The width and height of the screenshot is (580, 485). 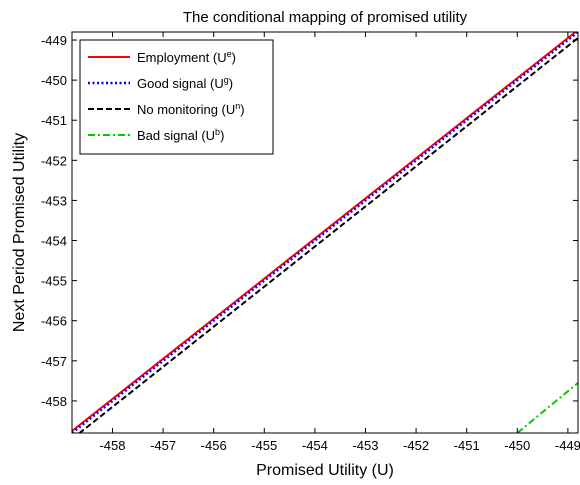 What do you see at coordinates (54, 241) in the screenshot?
I see `y-tick-label: -454` at bounding box center [54, 241].